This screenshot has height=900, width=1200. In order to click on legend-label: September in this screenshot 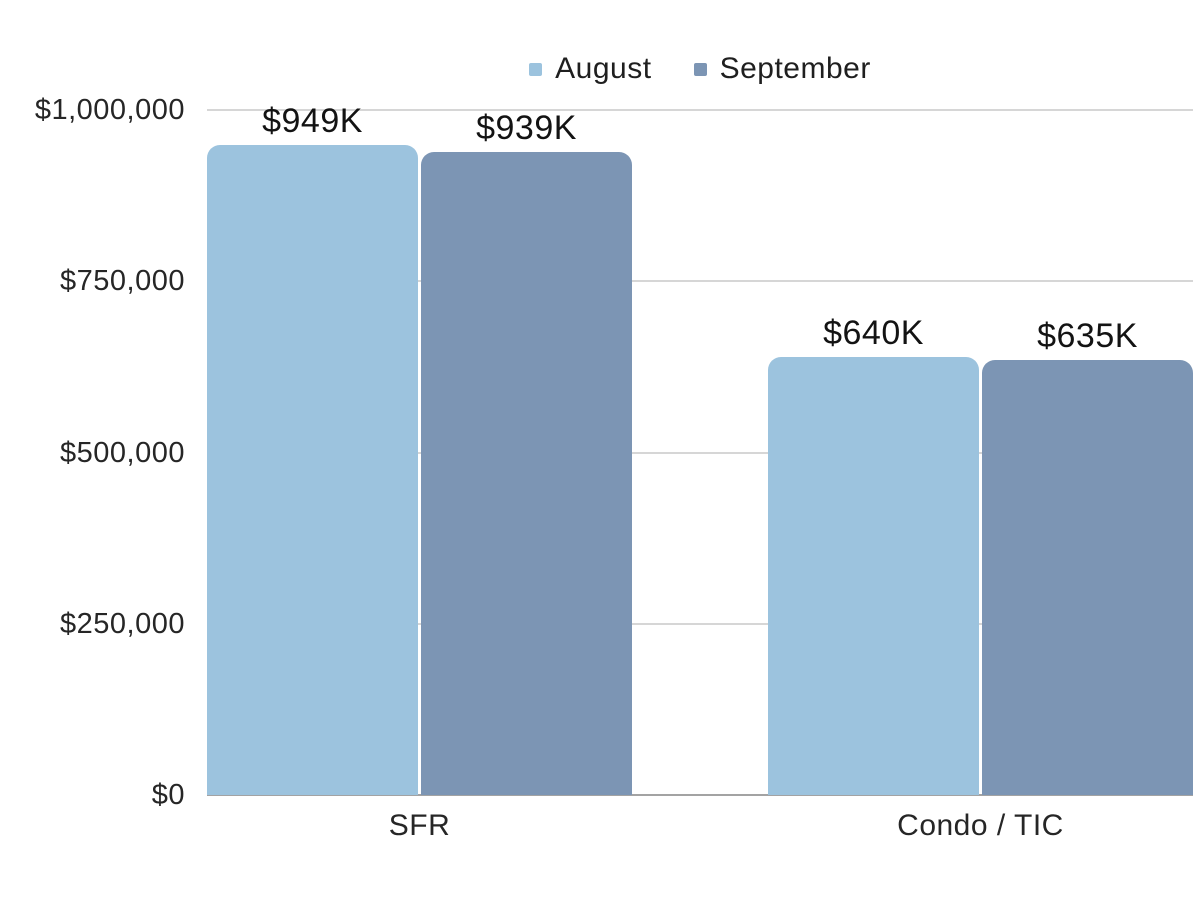, I will do `click(795, 68)`.